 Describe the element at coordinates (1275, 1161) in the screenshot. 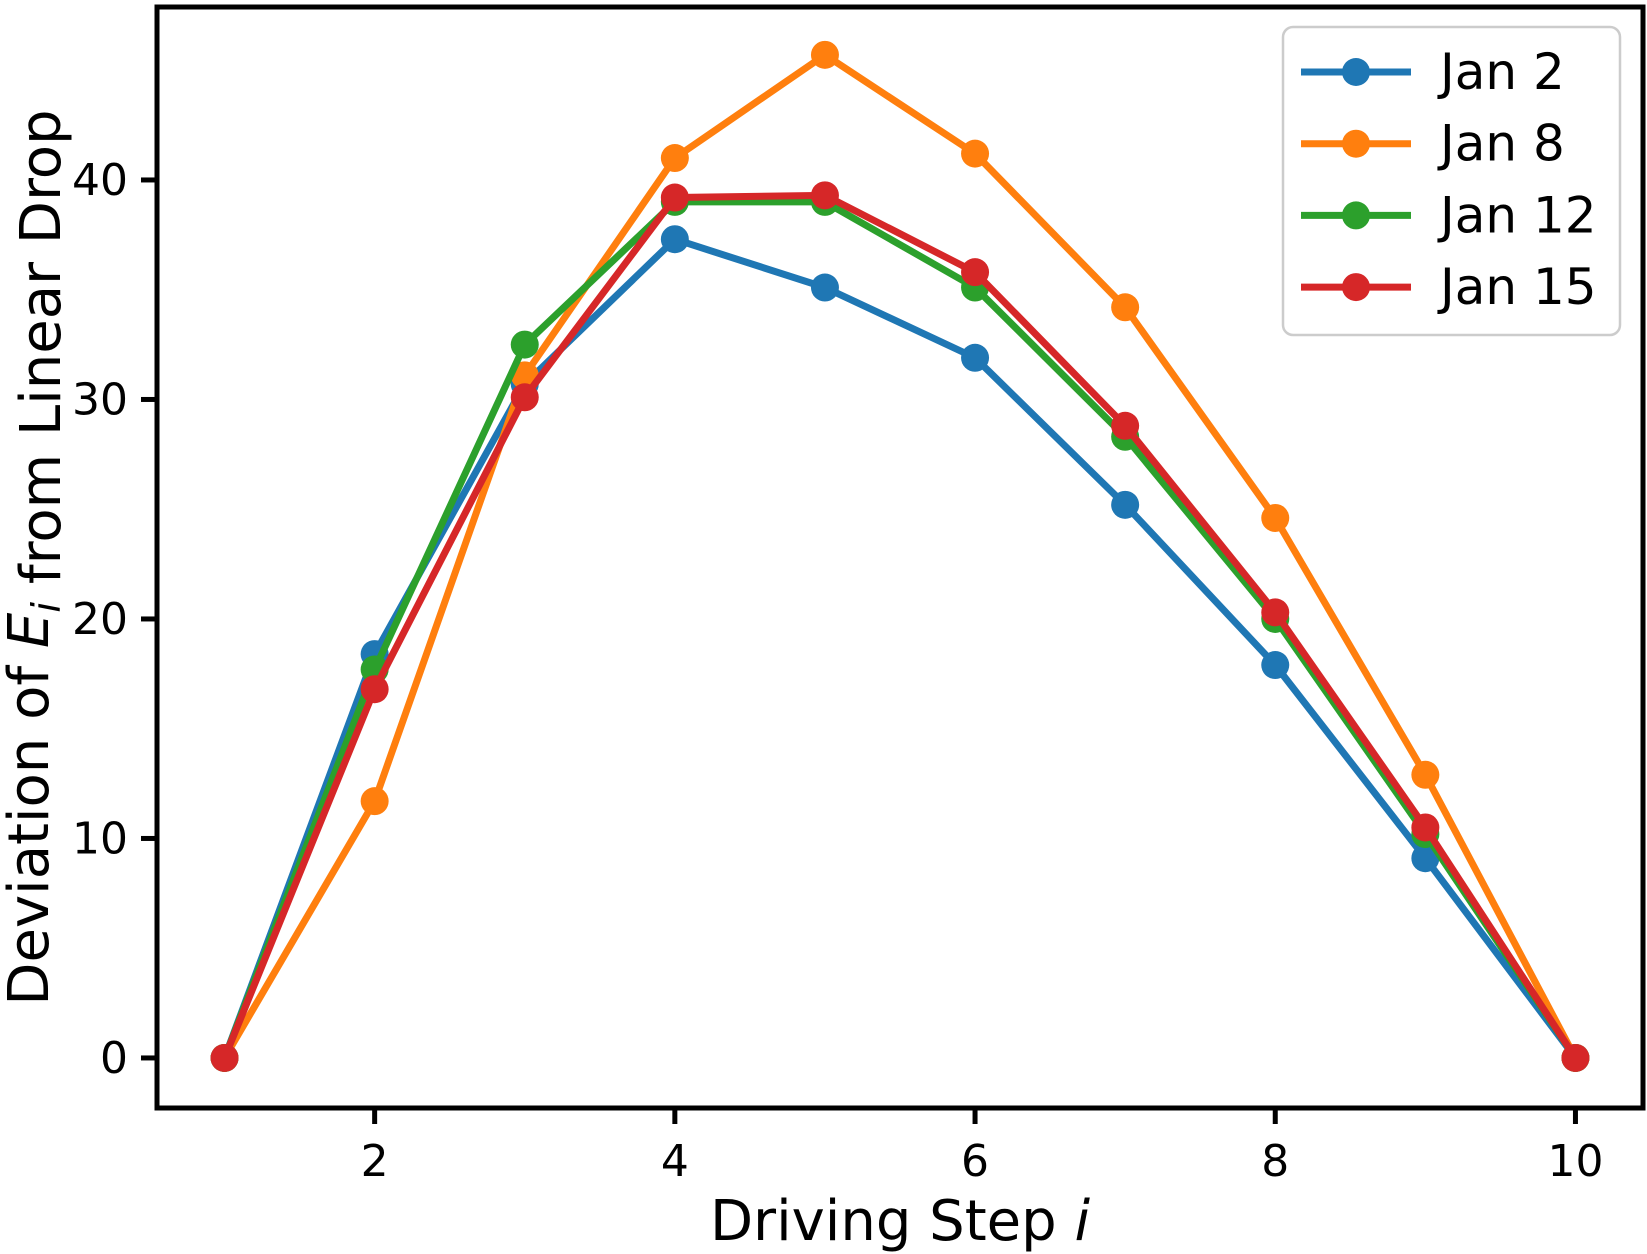

I see `x-tick-label: 8` at that location.